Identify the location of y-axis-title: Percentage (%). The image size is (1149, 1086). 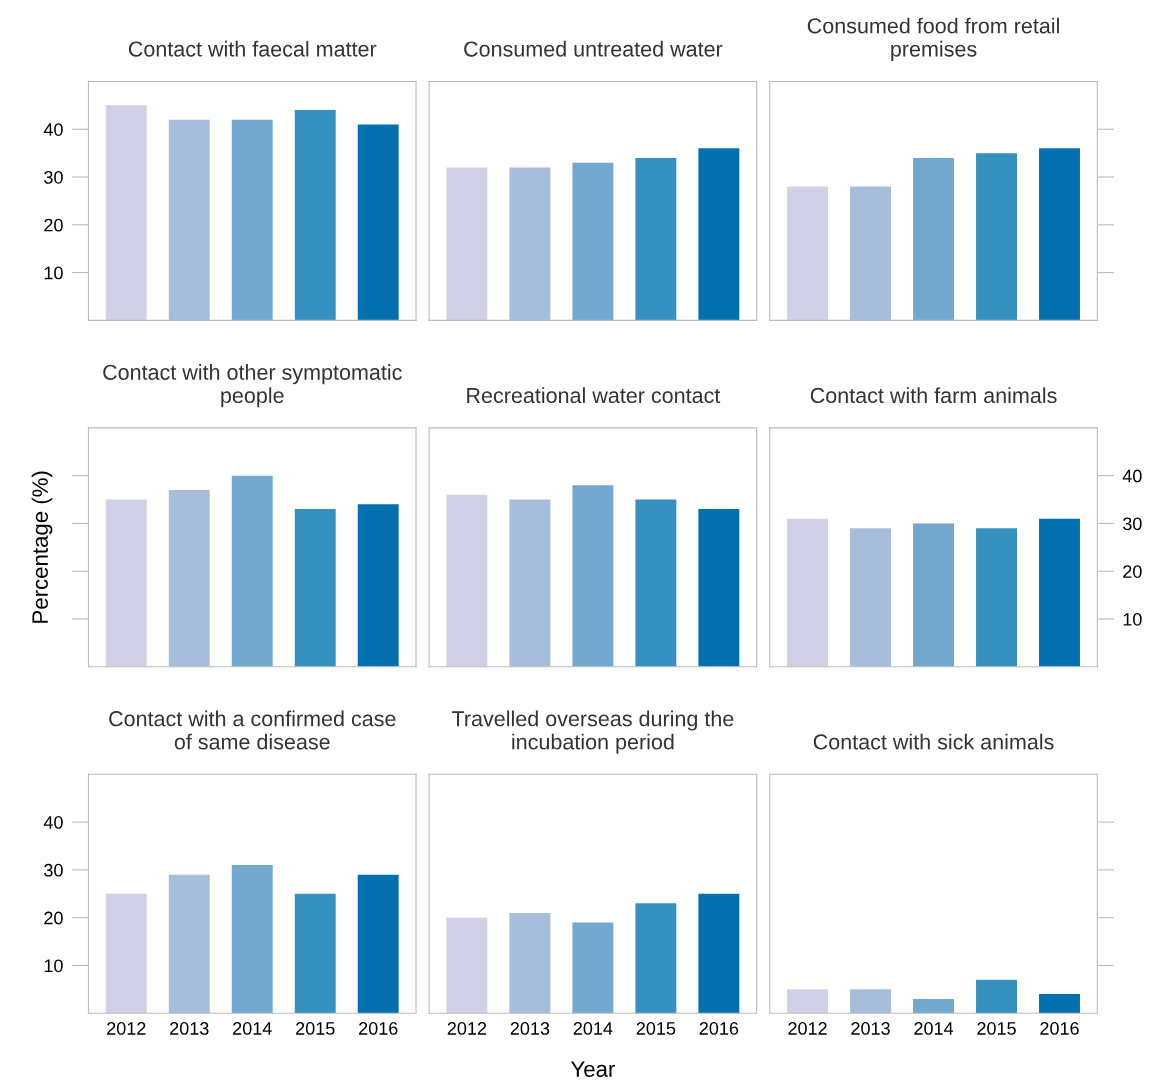
(42, 547).